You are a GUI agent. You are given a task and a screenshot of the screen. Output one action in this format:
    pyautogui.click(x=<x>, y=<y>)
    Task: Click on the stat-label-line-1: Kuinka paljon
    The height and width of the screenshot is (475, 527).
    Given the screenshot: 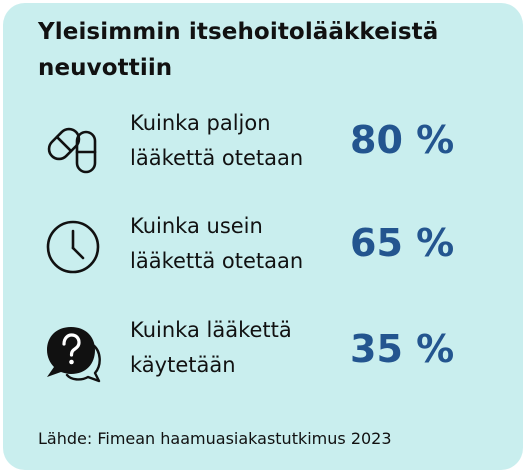 What is the action you would take?
    pyautogui.click(x=200, y=123)
    